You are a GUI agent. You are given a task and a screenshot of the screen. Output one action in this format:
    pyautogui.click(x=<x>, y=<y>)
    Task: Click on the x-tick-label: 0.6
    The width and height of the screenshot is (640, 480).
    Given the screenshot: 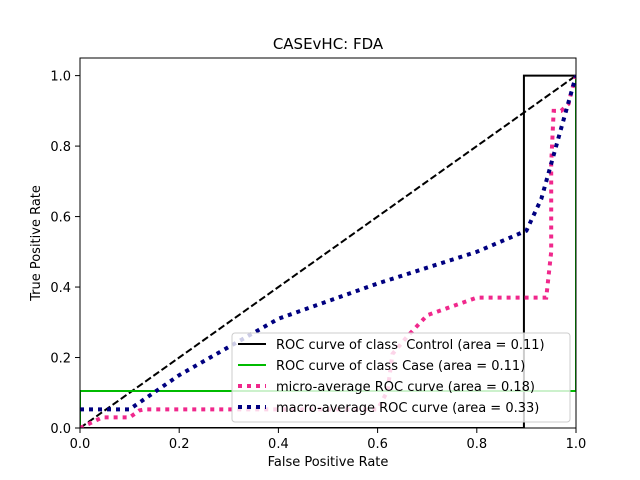 What is the action you would take?
    pyautogui.click(x=377, y=444)
    